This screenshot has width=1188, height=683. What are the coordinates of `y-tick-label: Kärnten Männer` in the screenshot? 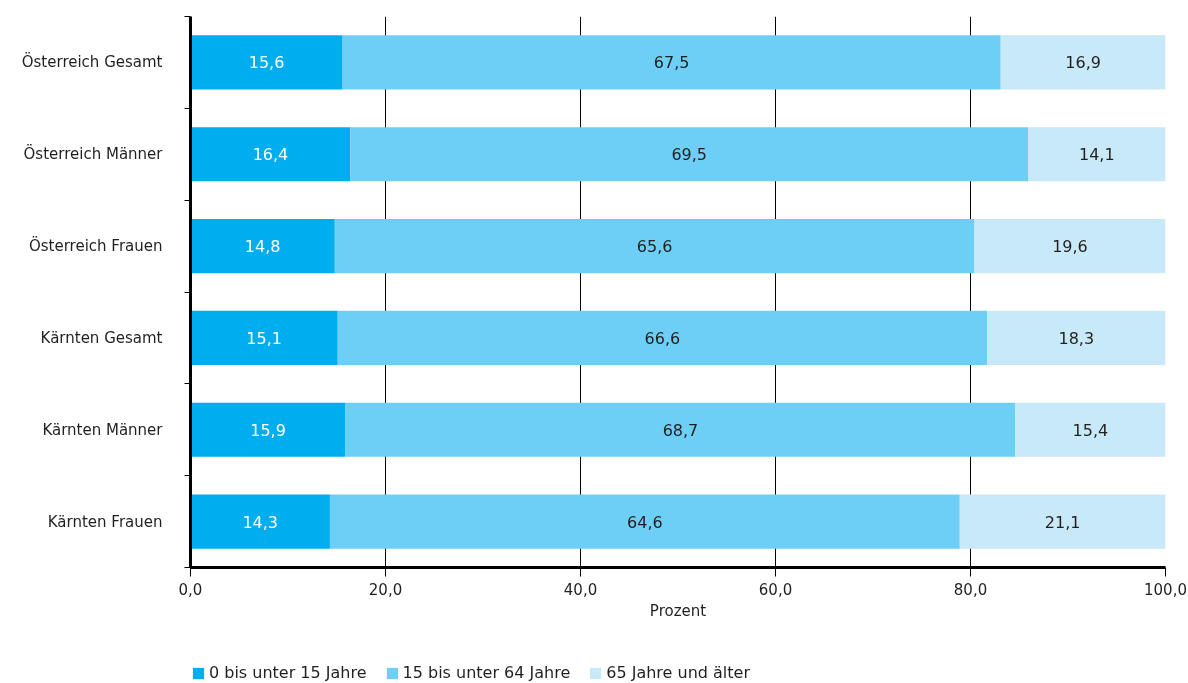 It's located at (103, 429).